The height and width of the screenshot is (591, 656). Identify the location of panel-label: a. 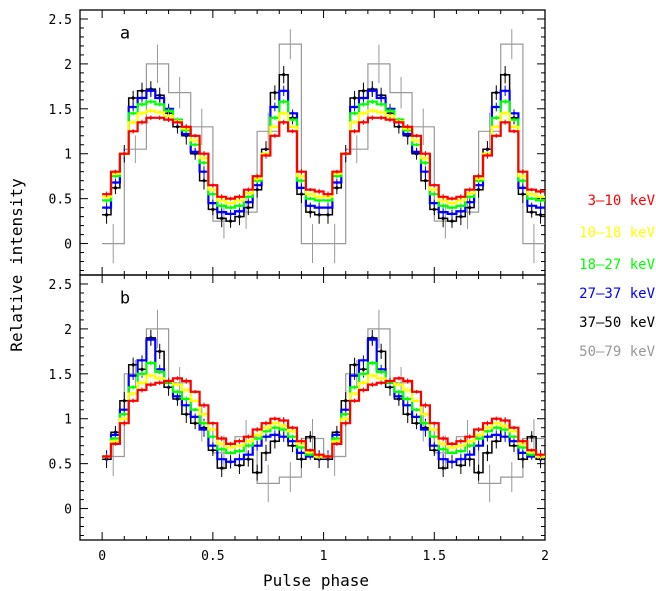
(125, 34).